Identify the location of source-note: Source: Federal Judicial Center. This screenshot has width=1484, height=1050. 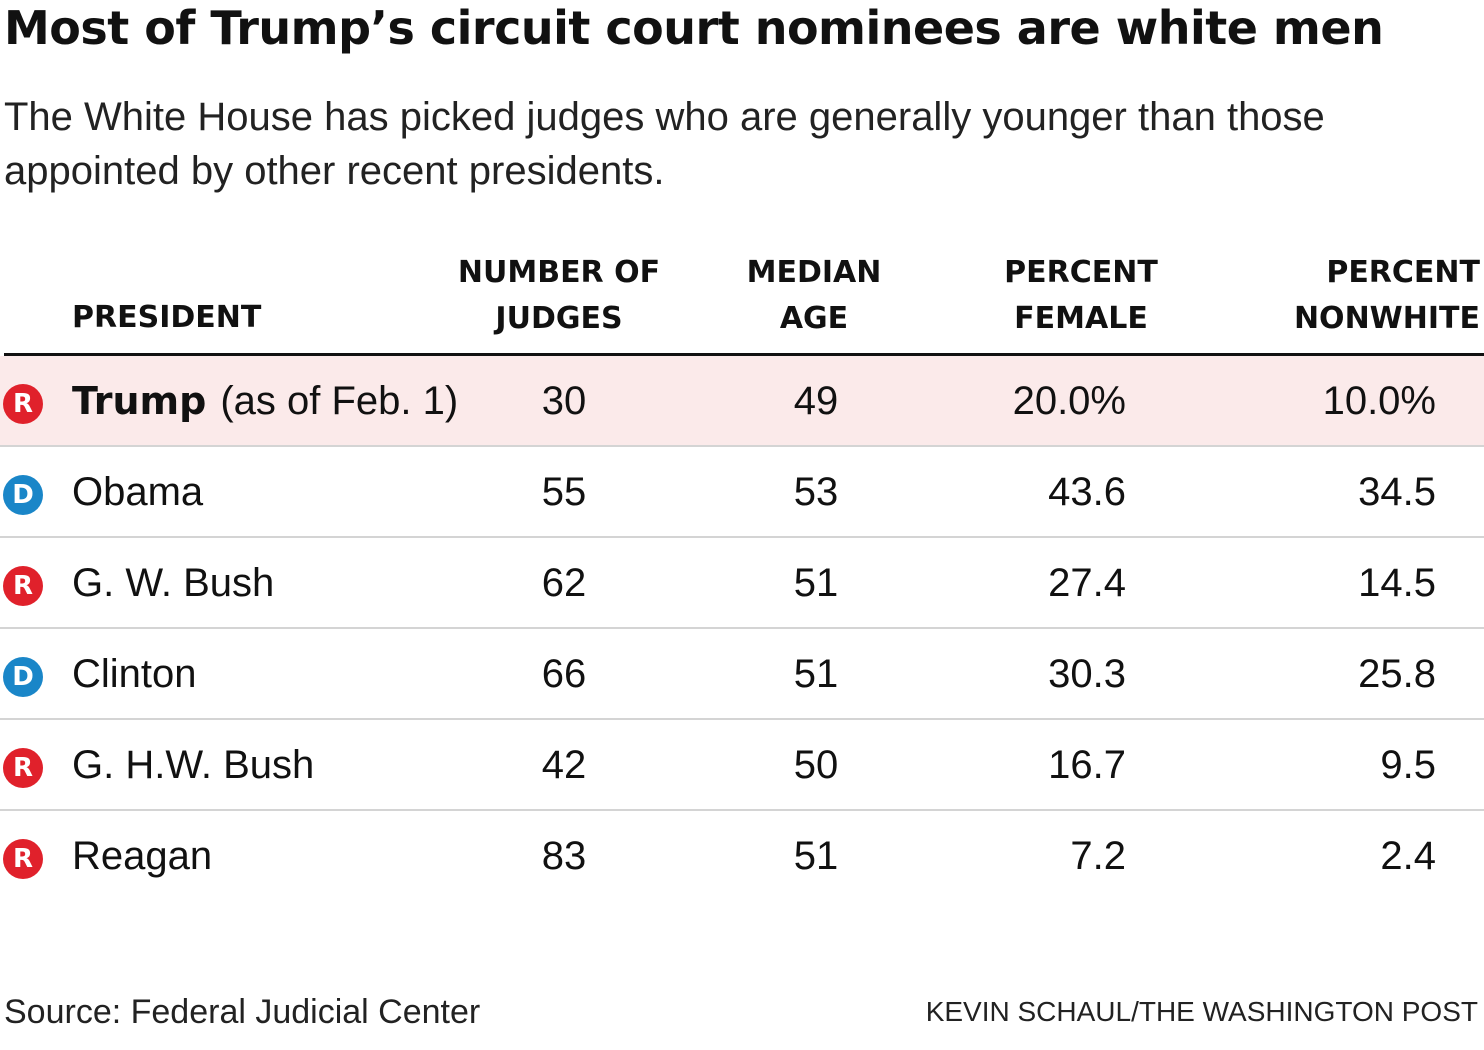
(242, 1012).